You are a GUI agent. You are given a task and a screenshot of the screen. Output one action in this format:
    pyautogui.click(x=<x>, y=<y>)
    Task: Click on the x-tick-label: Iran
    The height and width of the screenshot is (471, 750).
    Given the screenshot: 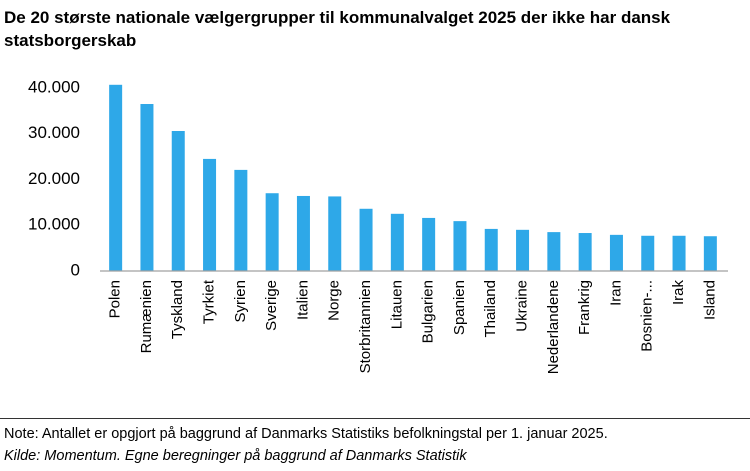 What is the action you would take?
    pyautogui.click(x=615, y=293)
    